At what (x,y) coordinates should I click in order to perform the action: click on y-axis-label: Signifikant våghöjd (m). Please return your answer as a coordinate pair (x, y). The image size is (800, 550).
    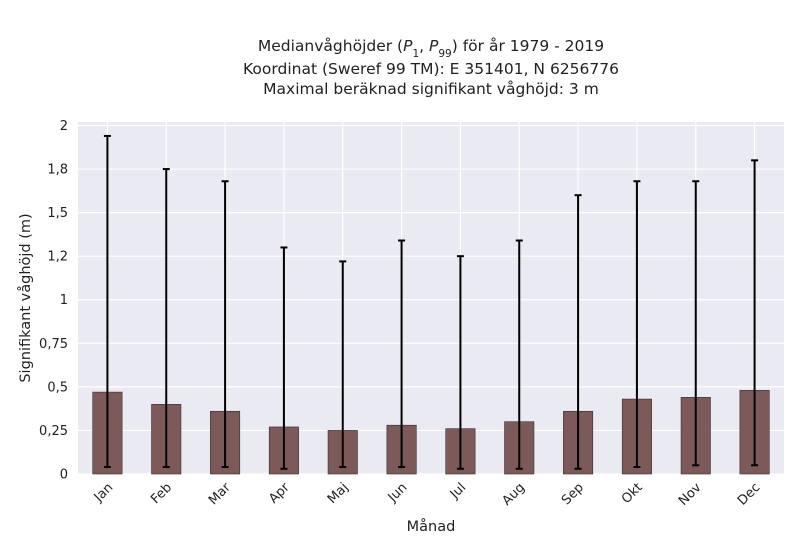
    Looking at the image, I should click on (25, 297).